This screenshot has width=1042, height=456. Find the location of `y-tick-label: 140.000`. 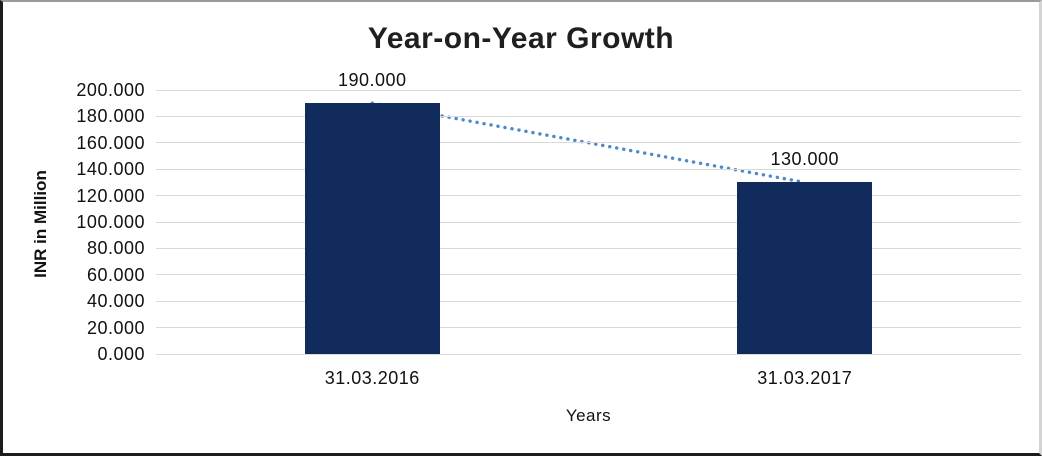

y-tick-label: 140.000 is located at coordinates (110, 169).